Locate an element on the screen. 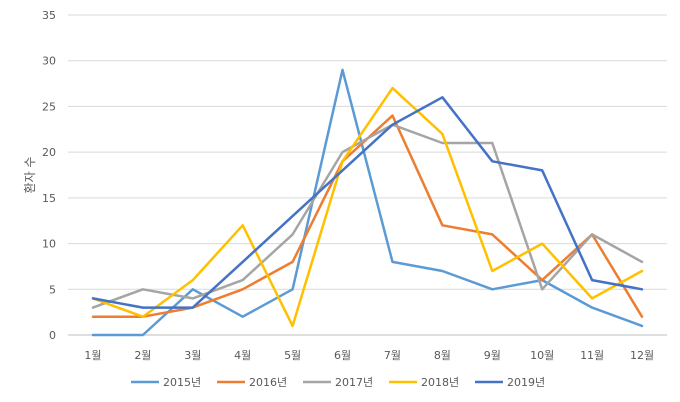  legend-item: 2017년 is located at coordinates (338, 382).